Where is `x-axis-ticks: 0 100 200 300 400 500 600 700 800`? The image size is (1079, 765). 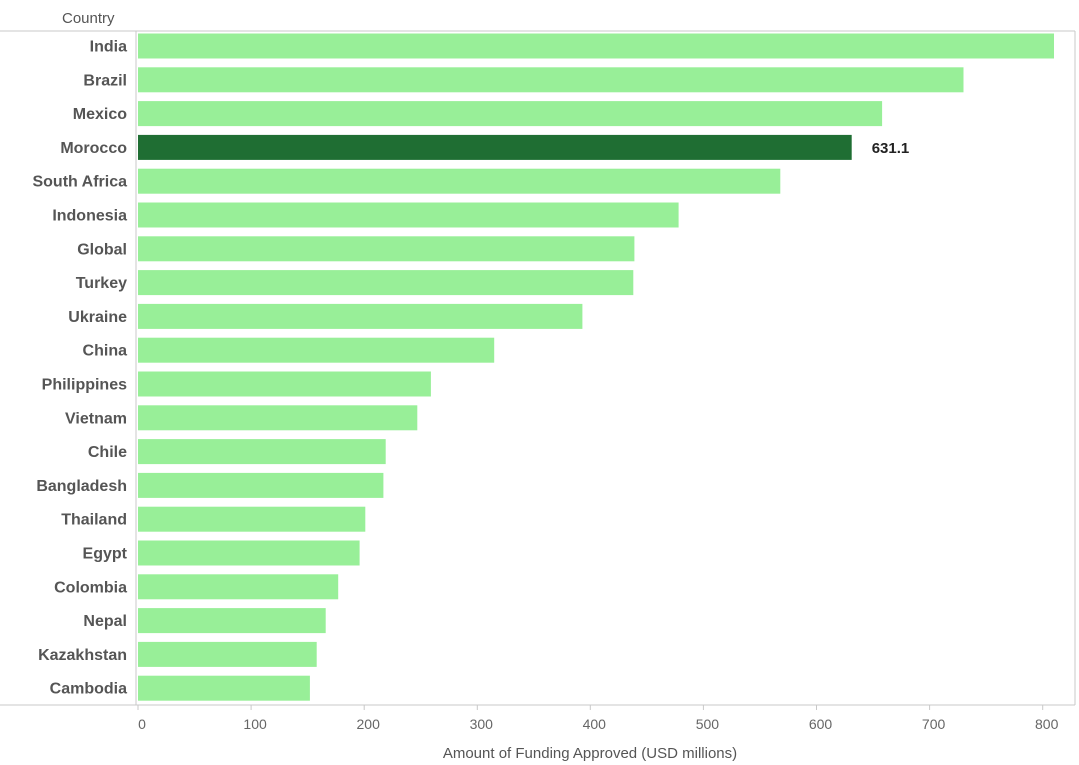 x-axis-ticks: 0 100 200 300 400 500 600 700 800 is located at coordinates (598, 718).